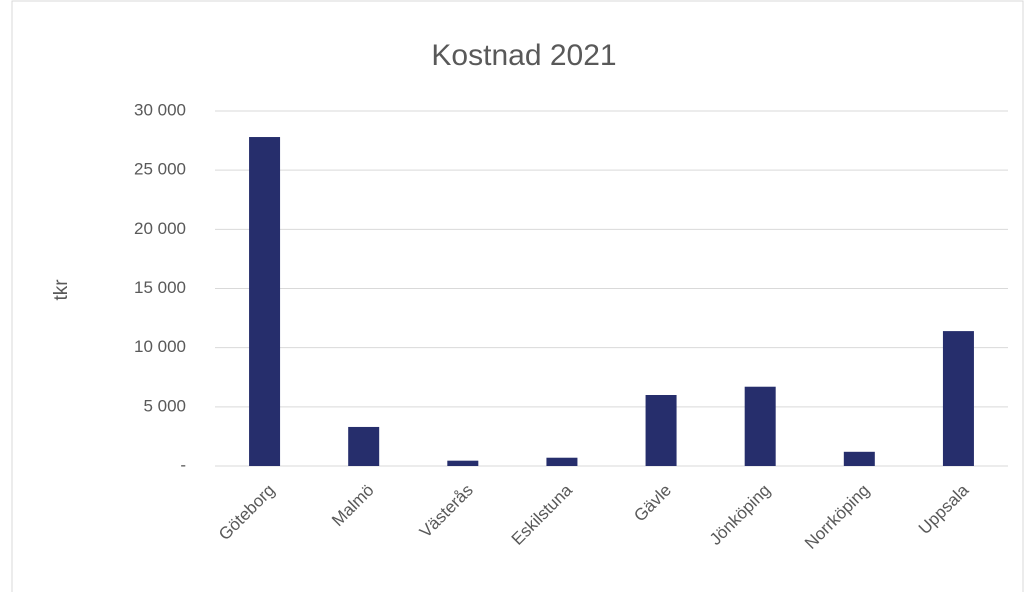 Image resolution: width=1024 pixels, height=592 pixels. What do you see at coordinates (523, 55) in the screenshot?
I see `chart-title: Kostnad 2021` at bounding box center [523, 55].